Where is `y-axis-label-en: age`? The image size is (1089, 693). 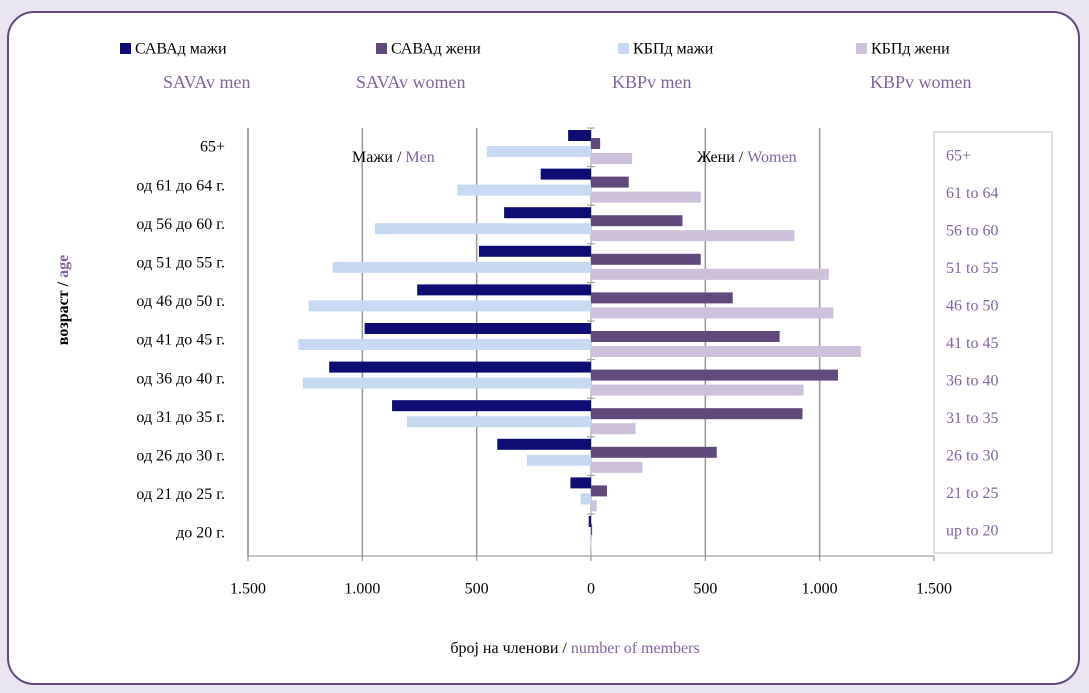 y-axis-label-en: age is located at coordinates (63, 266).